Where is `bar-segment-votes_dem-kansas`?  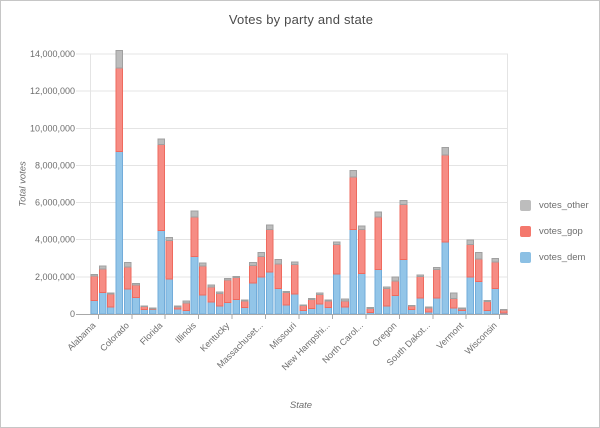 bar-segment-votes_dem-kansas is located at coordinates (219, 310).